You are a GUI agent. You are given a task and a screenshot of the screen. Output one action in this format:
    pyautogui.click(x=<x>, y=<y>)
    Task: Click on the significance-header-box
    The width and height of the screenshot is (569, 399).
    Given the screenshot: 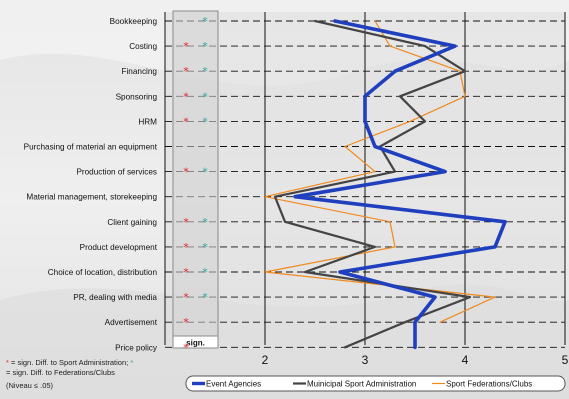 What is the action you would take?
    pyautogui.click(x=195, y=342)
    